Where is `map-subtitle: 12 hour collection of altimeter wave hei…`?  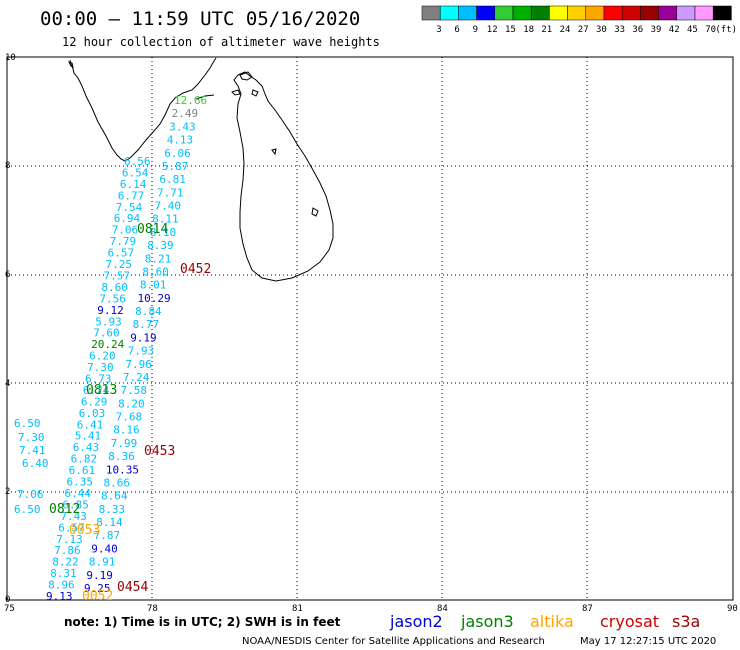 map-subtitle: 12 hour collection of altimeter wave hei… is located at coordinates (221, 42).